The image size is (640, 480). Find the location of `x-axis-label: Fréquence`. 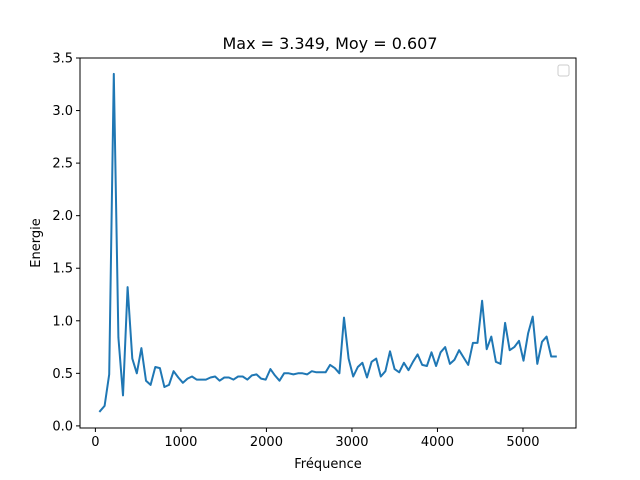

x-axis-label: Fréquence is located at coordinates (327, 464).